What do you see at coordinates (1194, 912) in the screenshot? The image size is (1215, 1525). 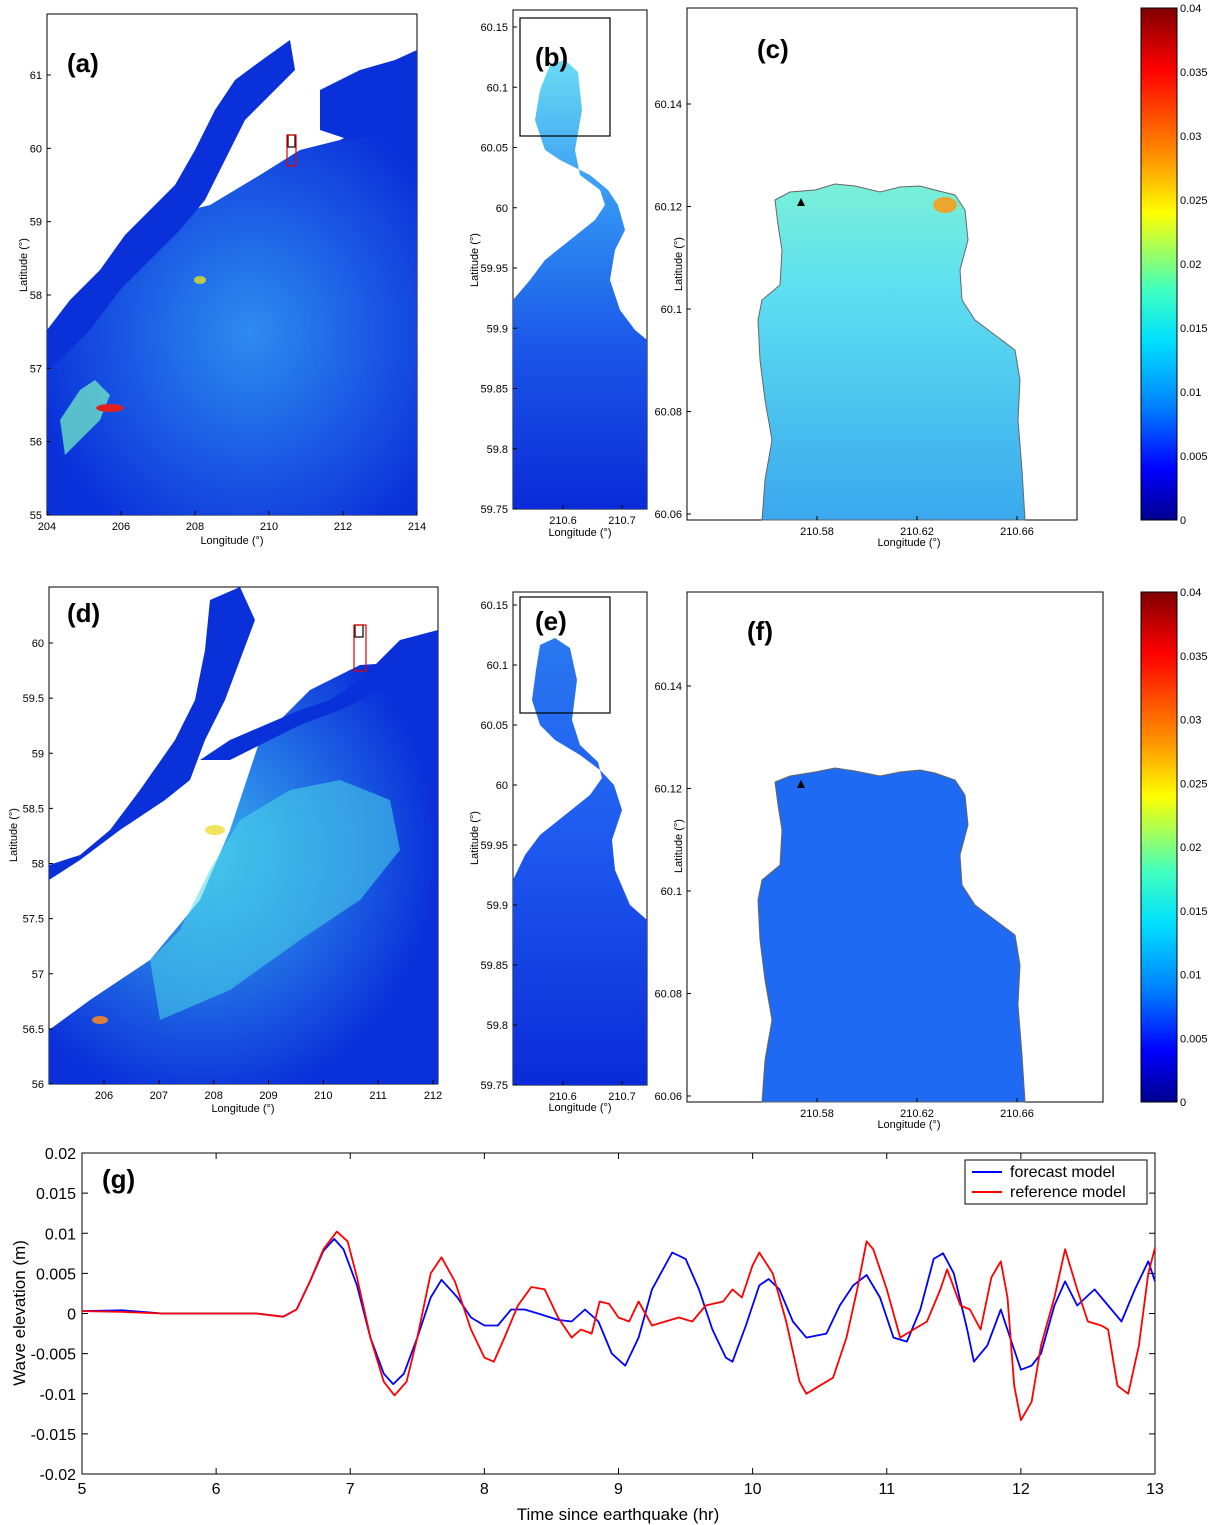 I see `colorbar-bottom-tick: 0.015` at bounding box center [1194, 912].